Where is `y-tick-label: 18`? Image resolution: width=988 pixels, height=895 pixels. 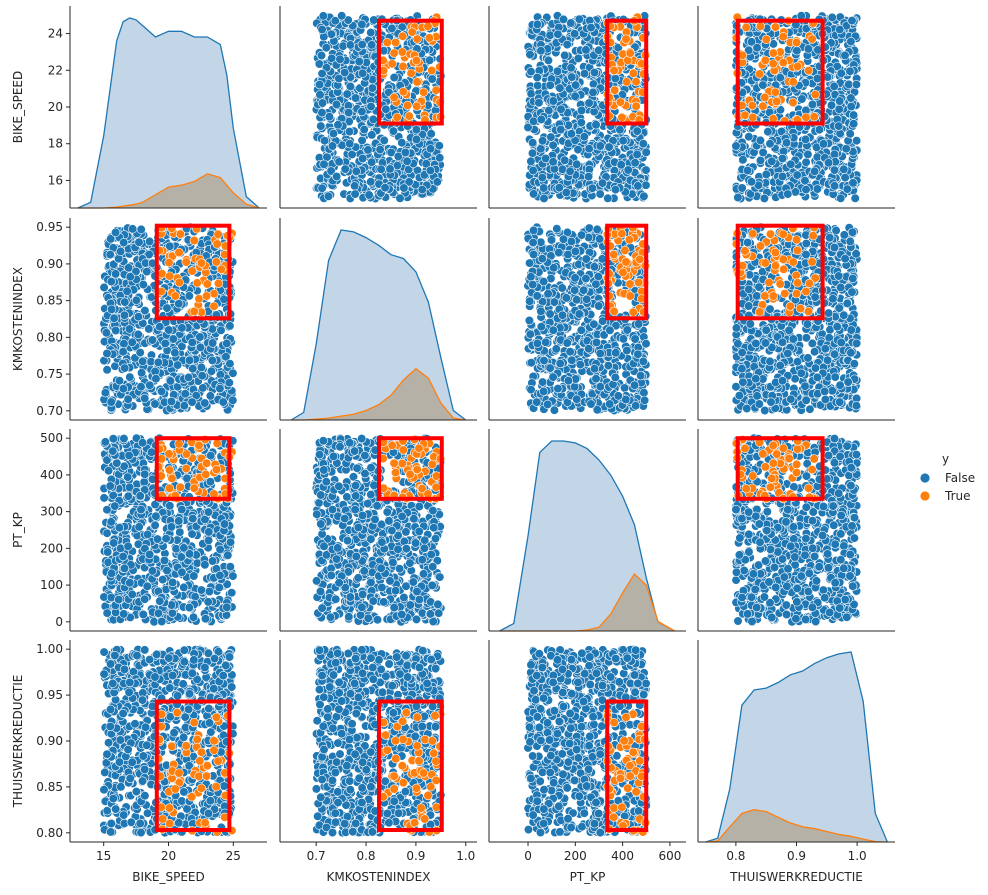
y-tick-label: 18 is located at coordinates (55, 144).